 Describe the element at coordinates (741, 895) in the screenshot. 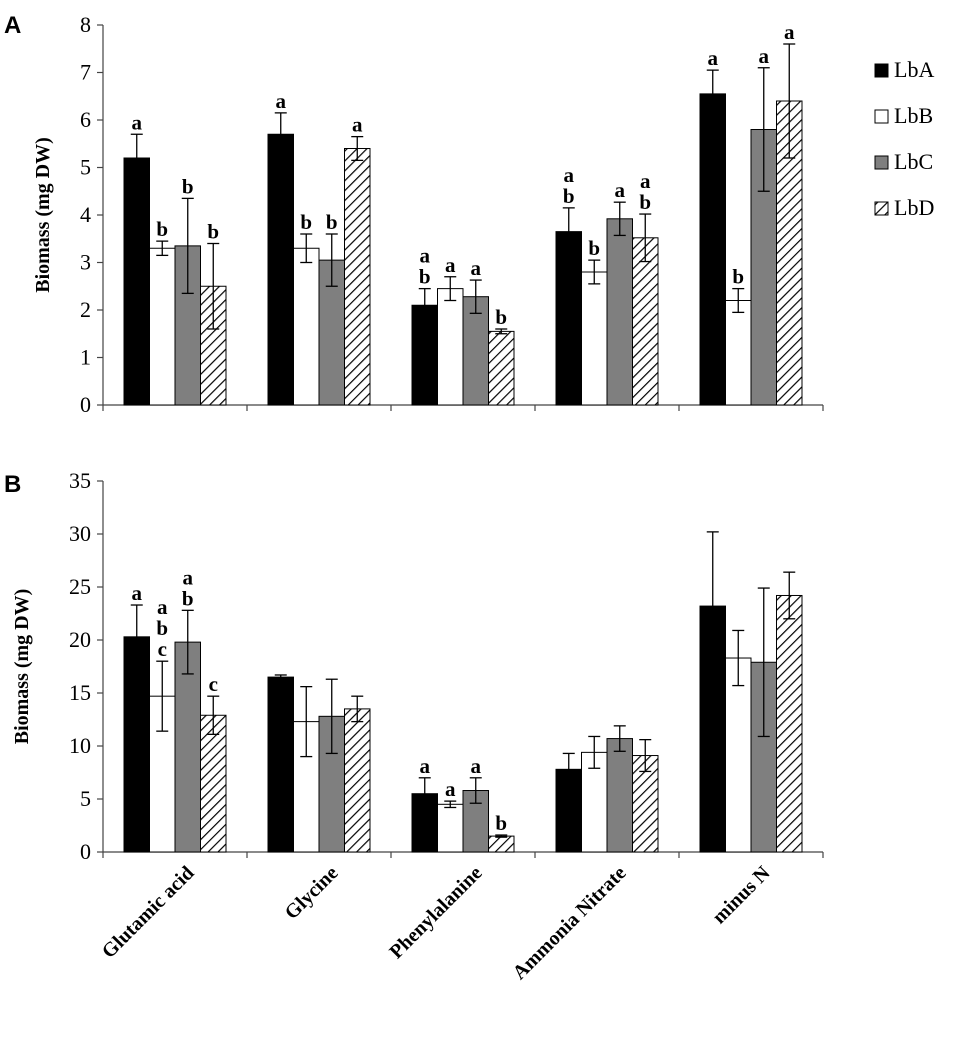

I see `category-label-minus-n: minus N` at that location.